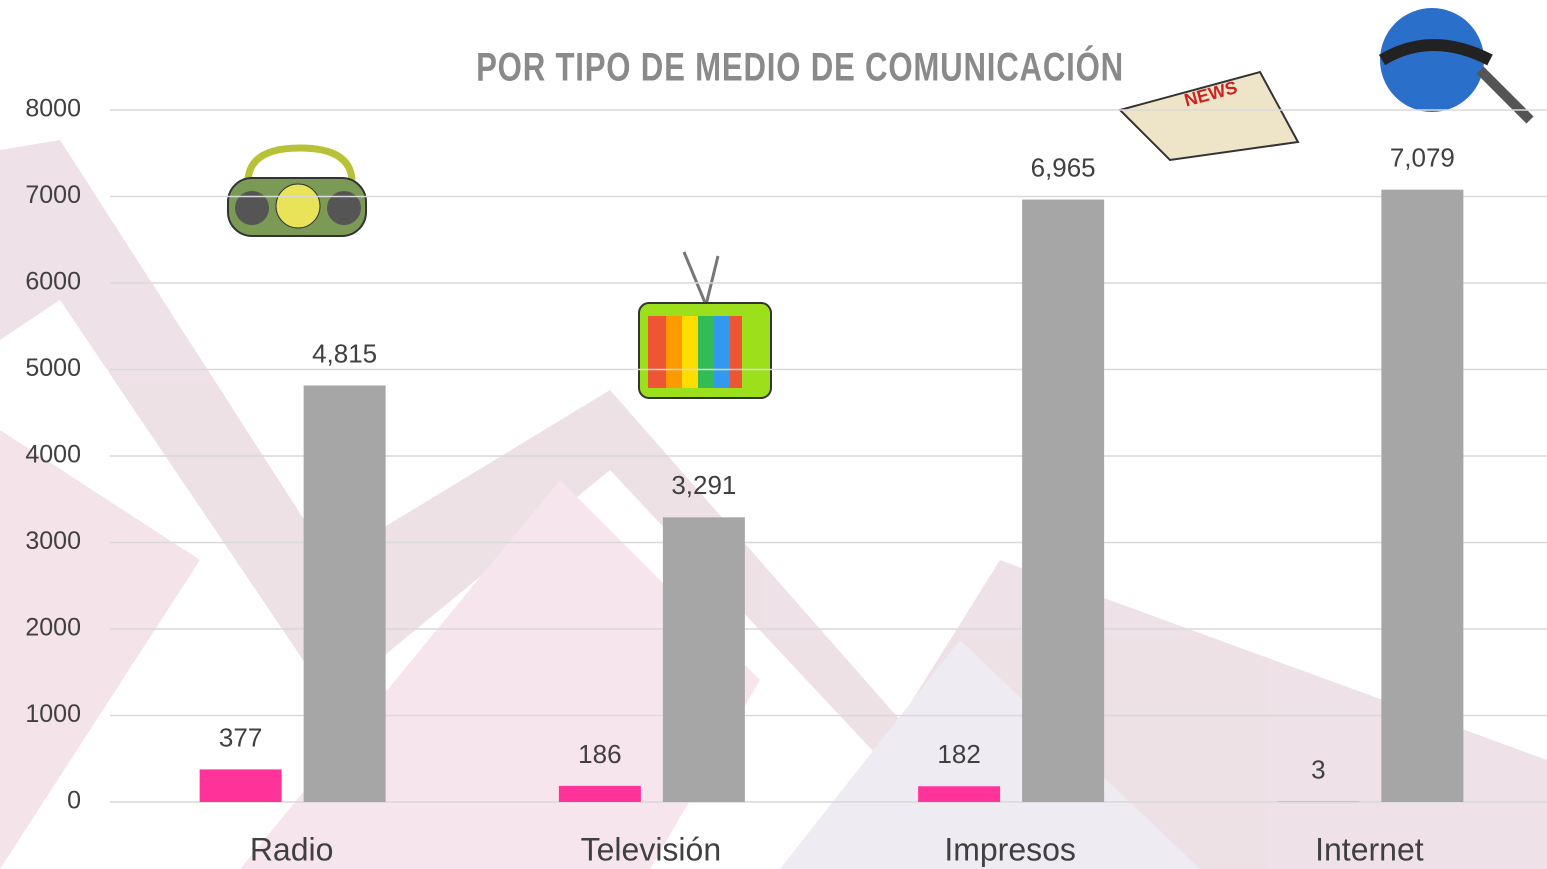  Describe the element at coordinates (1369, 849) in the screenshot. I see `x-tick-label: Internet` at that location.